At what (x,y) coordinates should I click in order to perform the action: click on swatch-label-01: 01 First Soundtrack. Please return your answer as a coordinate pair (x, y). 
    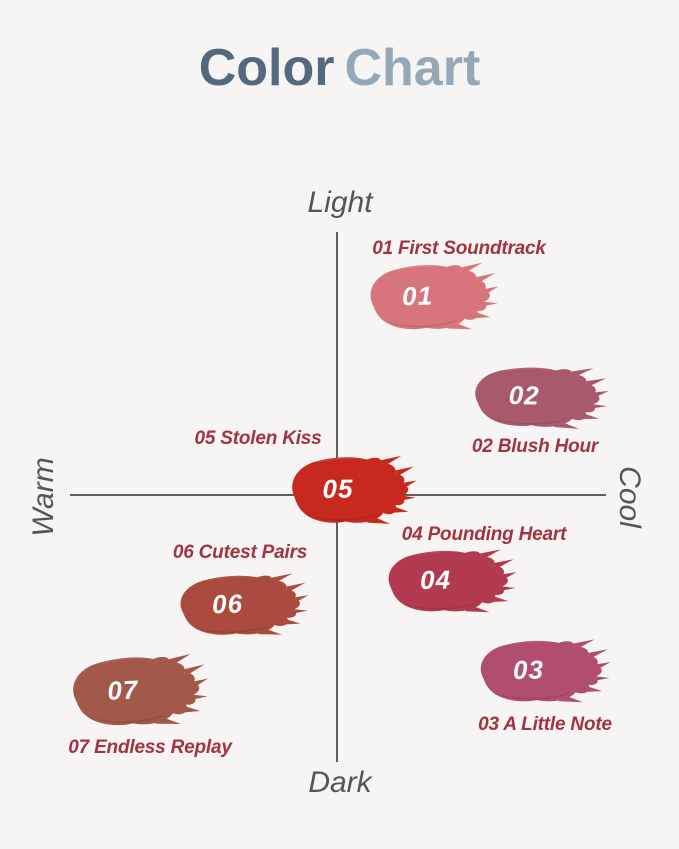
    Looking at the image, I should click on (459, 248).